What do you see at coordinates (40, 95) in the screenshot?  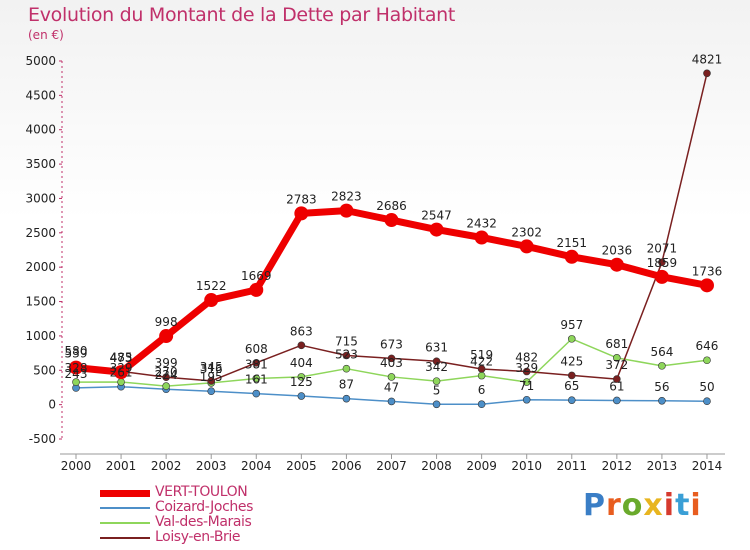 I see `y-tick-label: 4500` at bounding box center [40, 95].